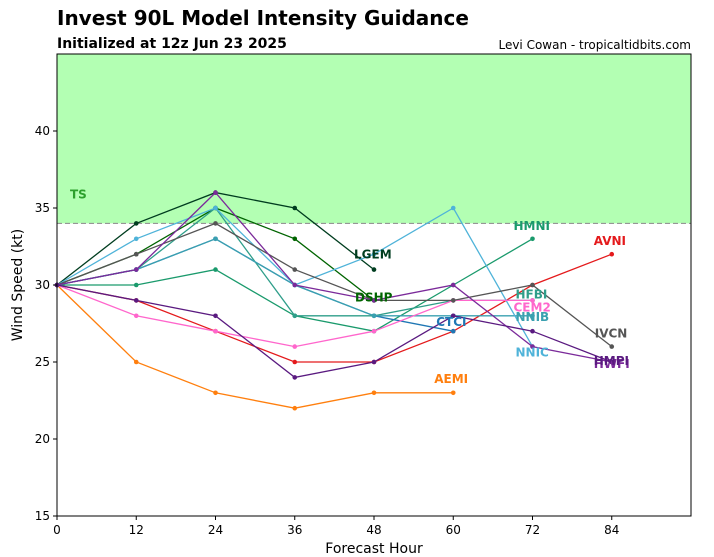 The image size is (714, 557). I want to click on model-label-hmpi: HMPI, so click(611, 361).